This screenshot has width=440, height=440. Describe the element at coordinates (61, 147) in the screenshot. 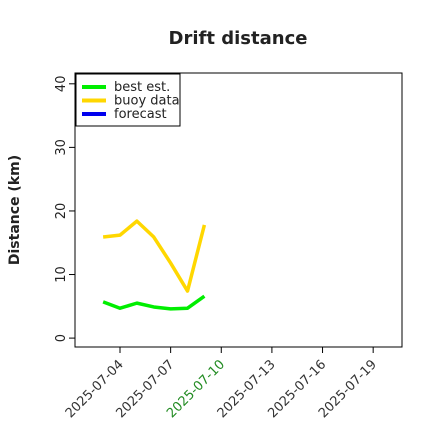

I see `y-tick-label: 30` at that location.